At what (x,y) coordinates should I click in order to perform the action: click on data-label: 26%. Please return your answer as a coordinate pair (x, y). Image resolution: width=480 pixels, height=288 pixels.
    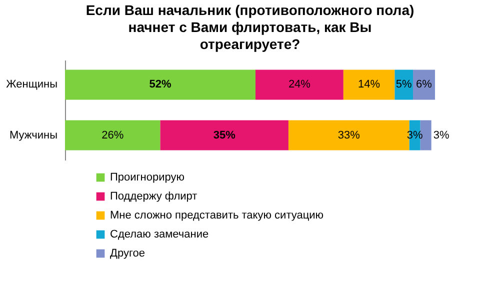
    Looking at the image, I should click on (113, 135).